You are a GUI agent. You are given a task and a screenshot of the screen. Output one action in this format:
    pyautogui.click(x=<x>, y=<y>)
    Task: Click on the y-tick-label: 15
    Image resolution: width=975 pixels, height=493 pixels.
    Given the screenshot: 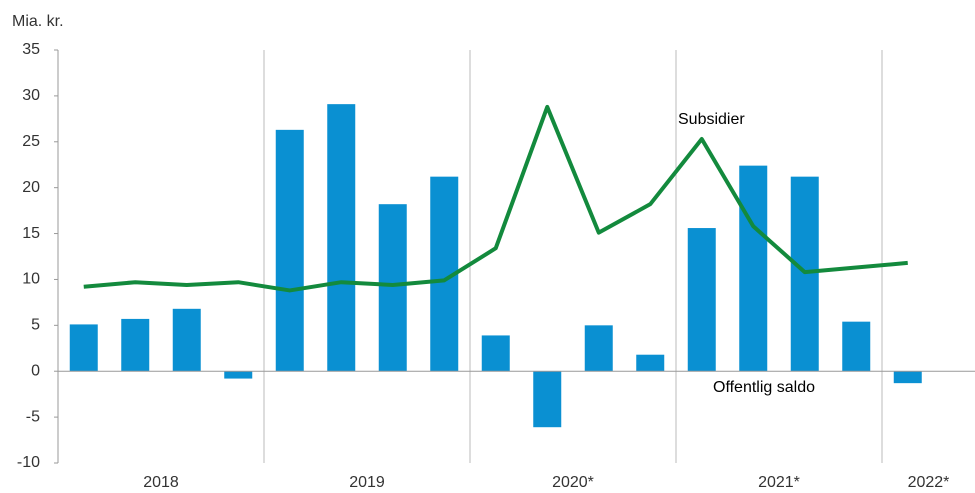 What is the action you would take?
    pyautogui.click(x=31, y=233)
    